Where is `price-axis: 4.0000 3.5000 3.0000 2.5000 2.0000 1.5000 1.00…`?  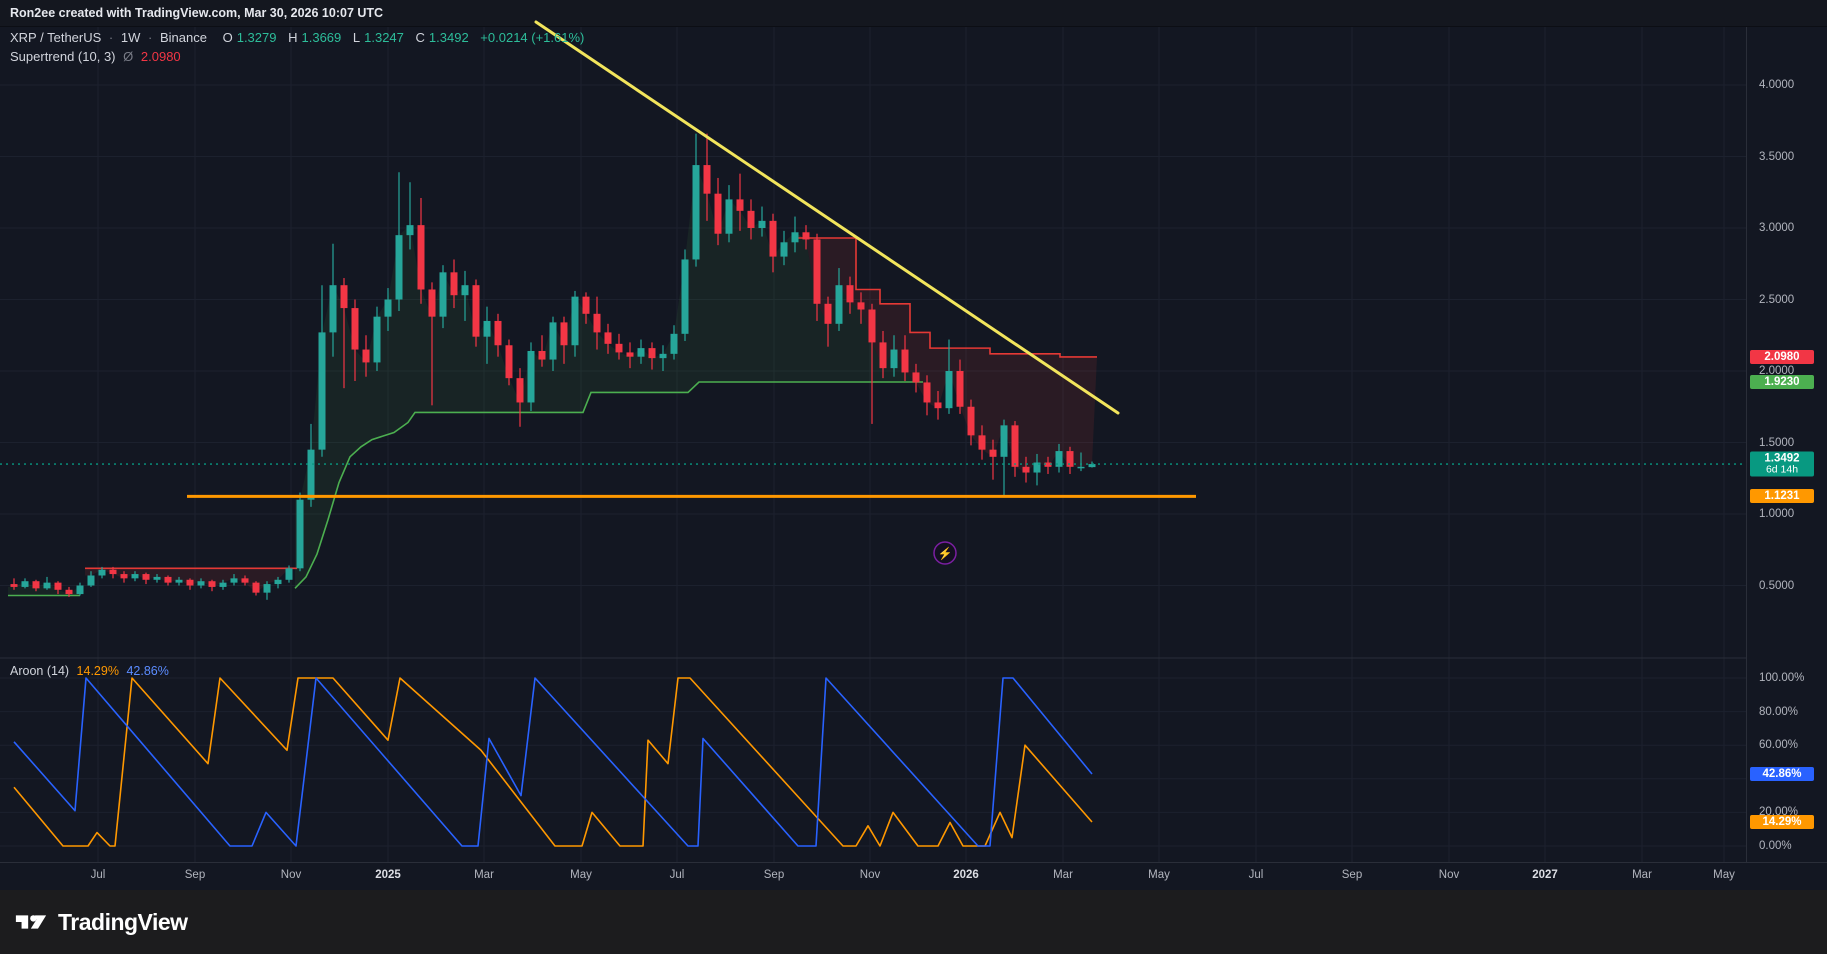 price-axis: 4.0000 3.5000 3.0000 2.5000 2.0000 1.5000 1.00… is located at coordinates (1786, 458).